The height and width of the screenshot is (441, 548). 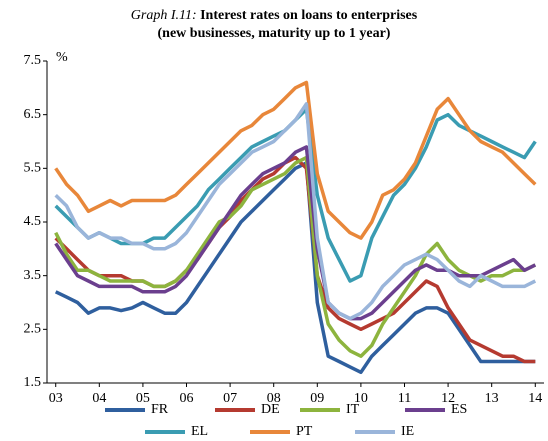 What do you see at coordinates (199, 431) in the screenshot?
I see `legend-label: EL` at bounding box center [199, 431].